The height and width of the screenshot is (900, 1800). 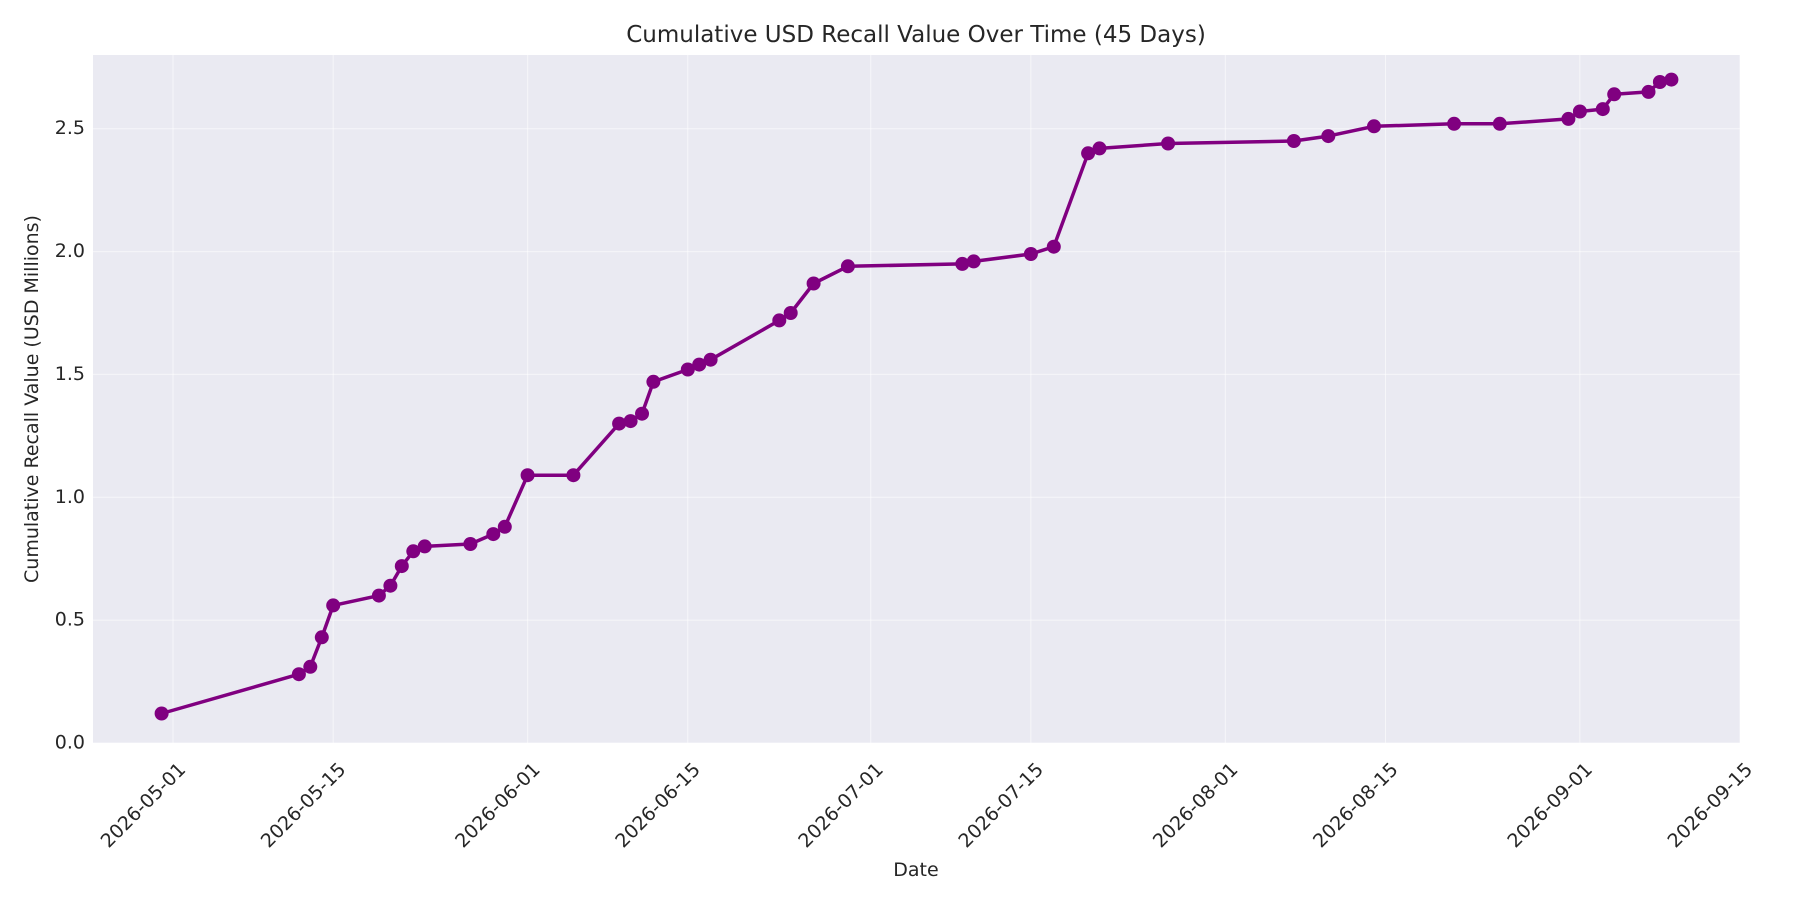 What do you see at coordinates (1711, 806) in the screenshot?
I see `x-tick-label: 2026-09-15` at bounding box center [1711, 806].